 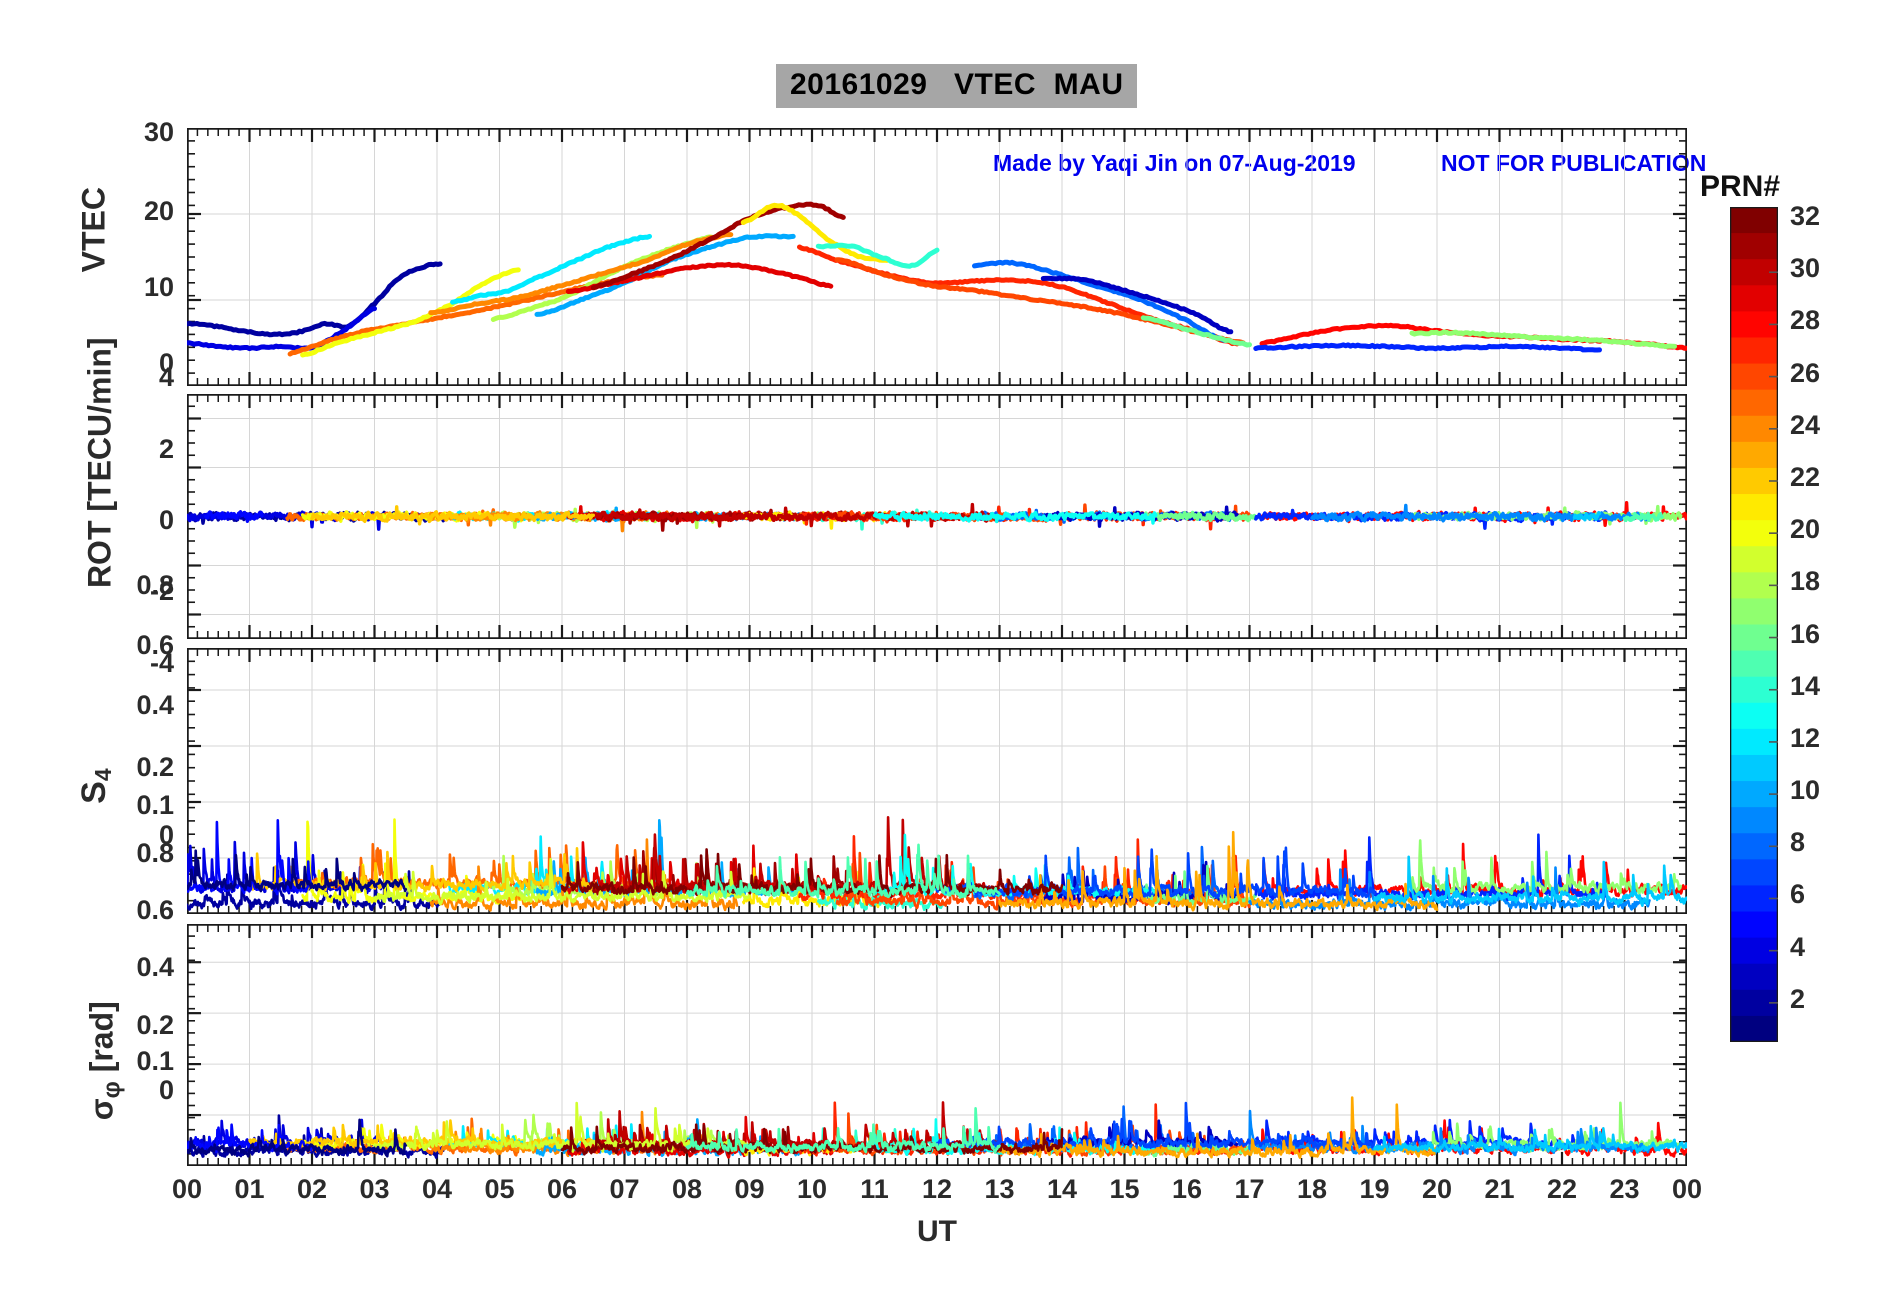 What do you see at coordinates (1374, 1189) in the screenshot?
I see `tick-label: 19` at bounding box center [1374, 1189].